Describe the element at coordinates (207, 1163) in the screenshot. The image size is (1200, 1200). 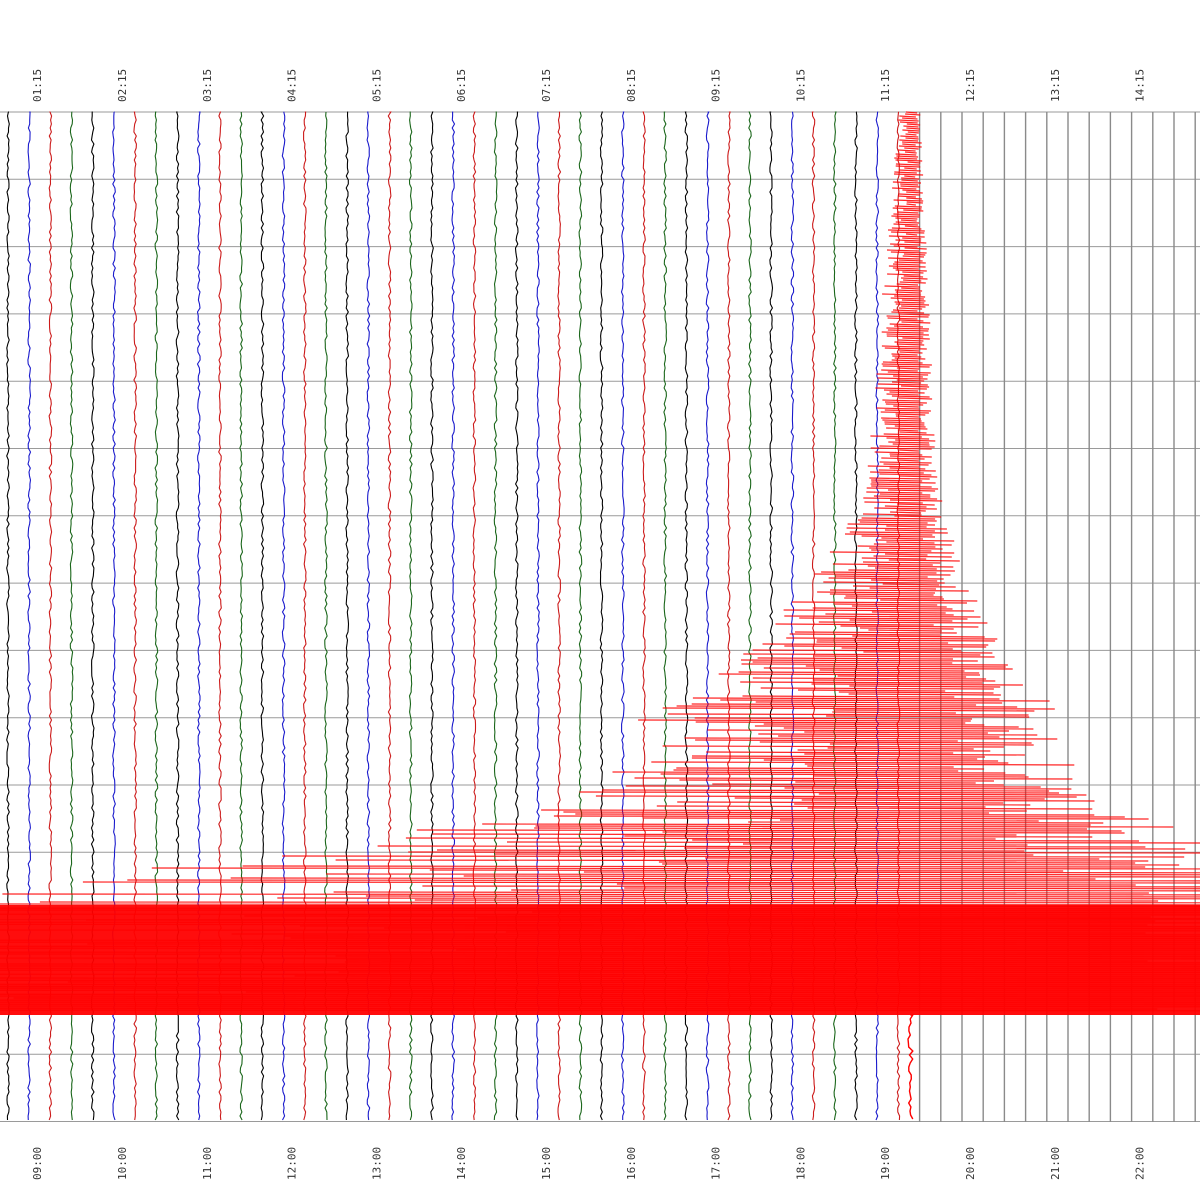
I see `bottom-tick-label: 11:00` at that location.